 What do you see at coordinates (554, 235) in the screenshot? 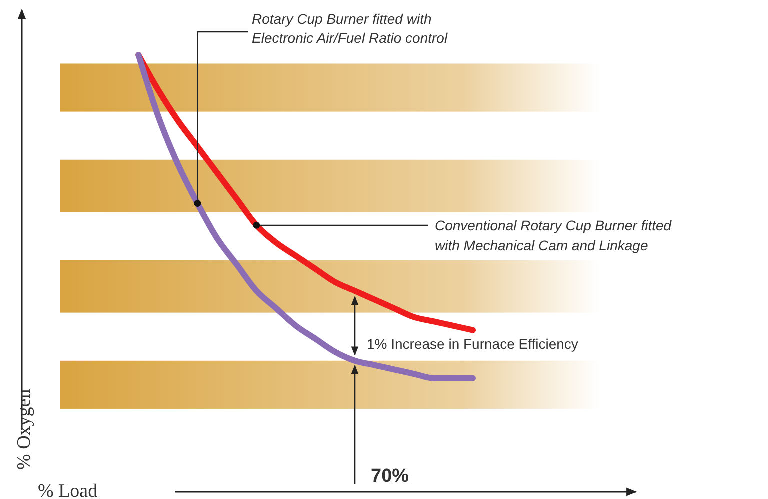
I see `annotation: Conventional Rotary Cup Burner fitted with Mechanical Cam and Linkage` at bounding box center [554, 235].